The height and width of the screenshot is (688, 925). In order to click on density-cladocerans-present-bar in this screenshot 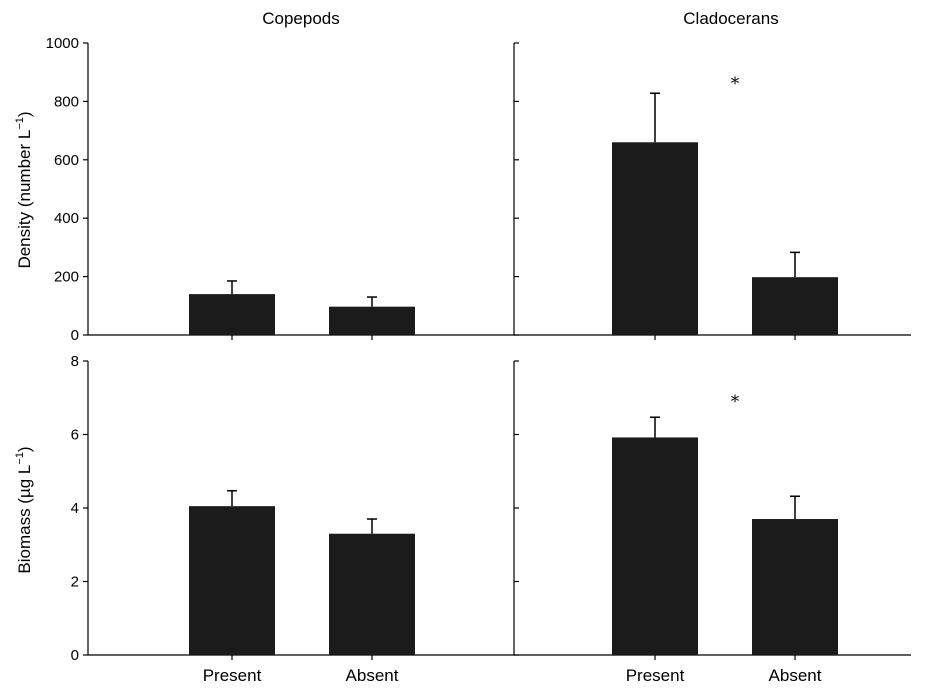, I will do `click(655, 238)`.